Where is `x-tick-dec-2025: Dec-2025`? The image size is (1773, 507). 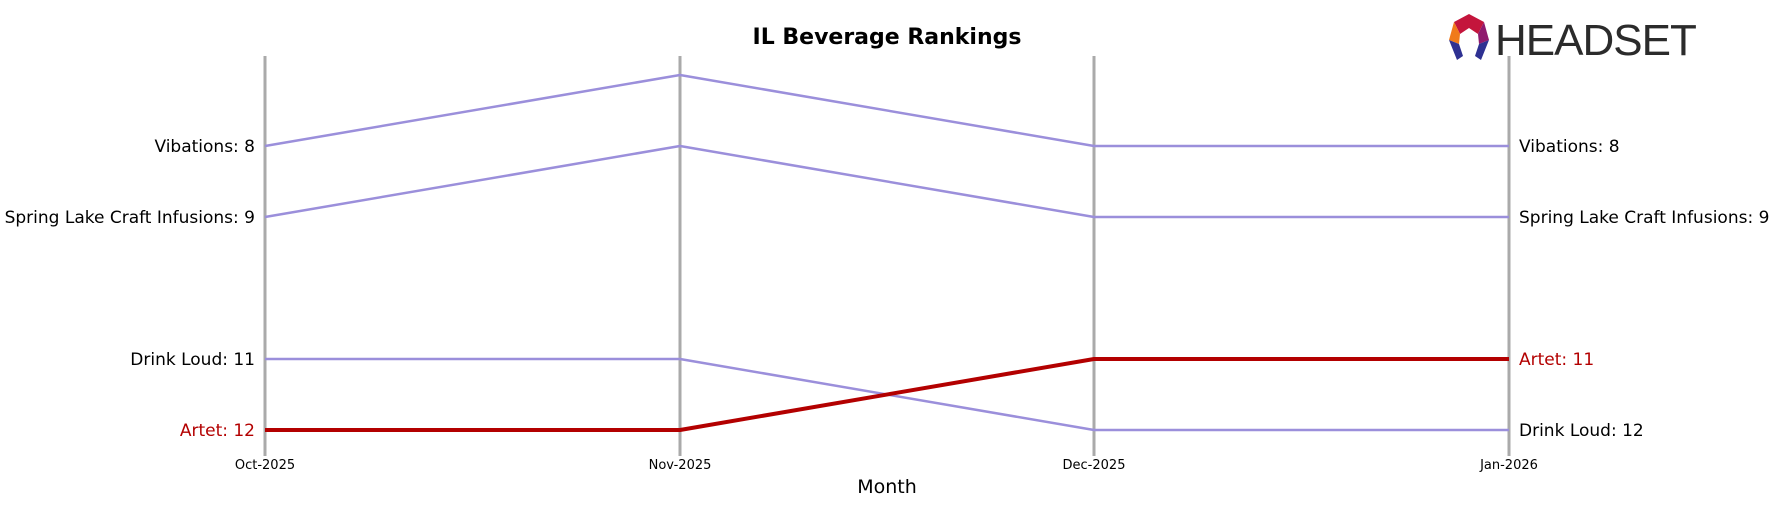 x-tick-dec-2025: Dec-2025 is located at coordinates (1094, 465).